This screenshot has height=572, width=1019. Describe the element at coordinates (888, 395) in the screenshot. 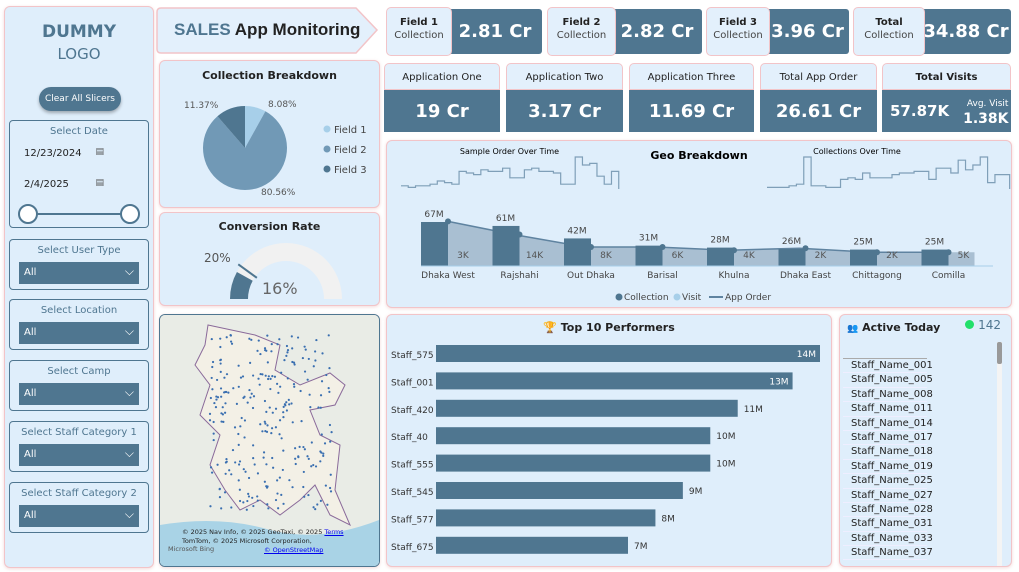

I see `list-item: Staff_Name_008` at that location.